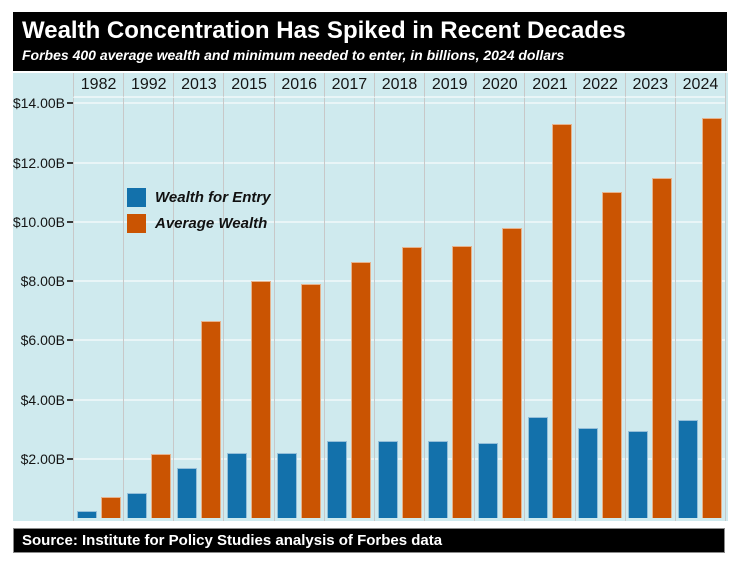 This screenshot has height=567, width=738. I want to click on y-tick-label: $12.00B, so click(38, 162).